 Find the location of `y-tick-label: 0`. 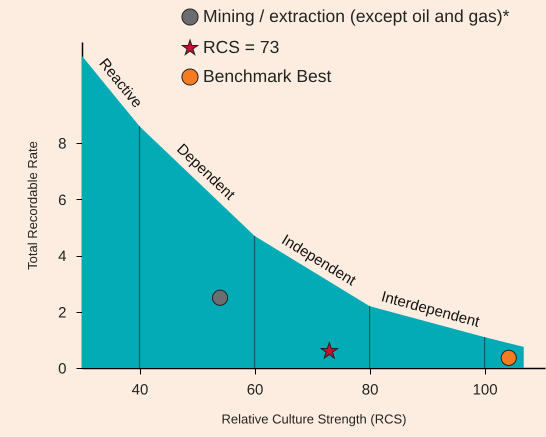

y-tick-label: 0 is located at coordinates (62, 369).